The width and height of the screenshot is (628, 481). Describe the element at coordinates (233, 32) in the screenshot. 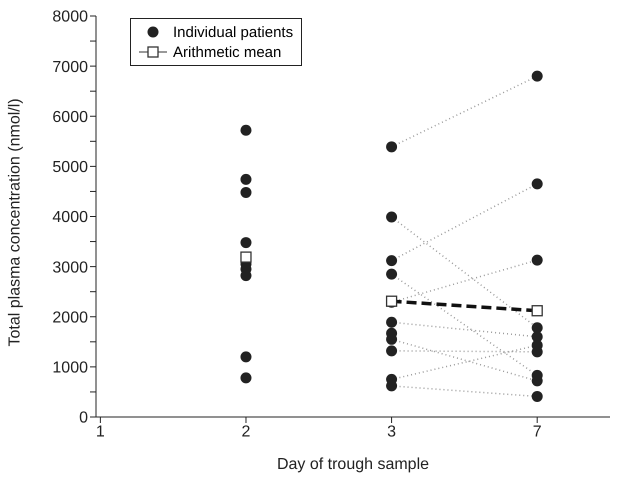

I see `legend-label: Individual patients` at that location.